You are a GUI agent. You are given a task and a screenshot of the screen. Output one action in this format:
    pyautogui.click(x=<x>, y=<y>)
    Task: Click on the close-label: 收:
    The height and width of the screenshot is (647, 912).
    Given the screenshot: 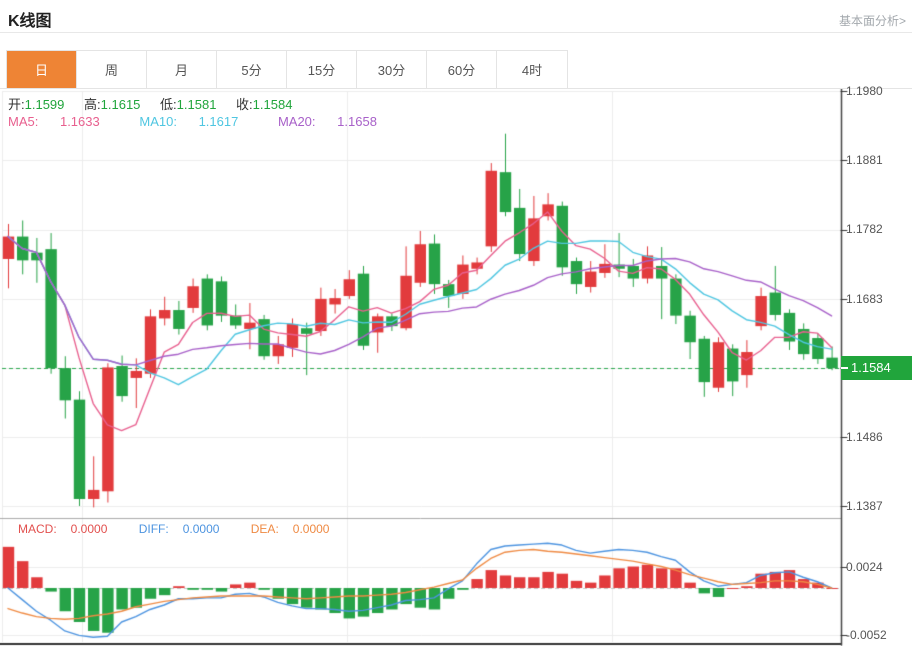 What is the action you would take?
    pyautogui.click(x=244, y=104)
    